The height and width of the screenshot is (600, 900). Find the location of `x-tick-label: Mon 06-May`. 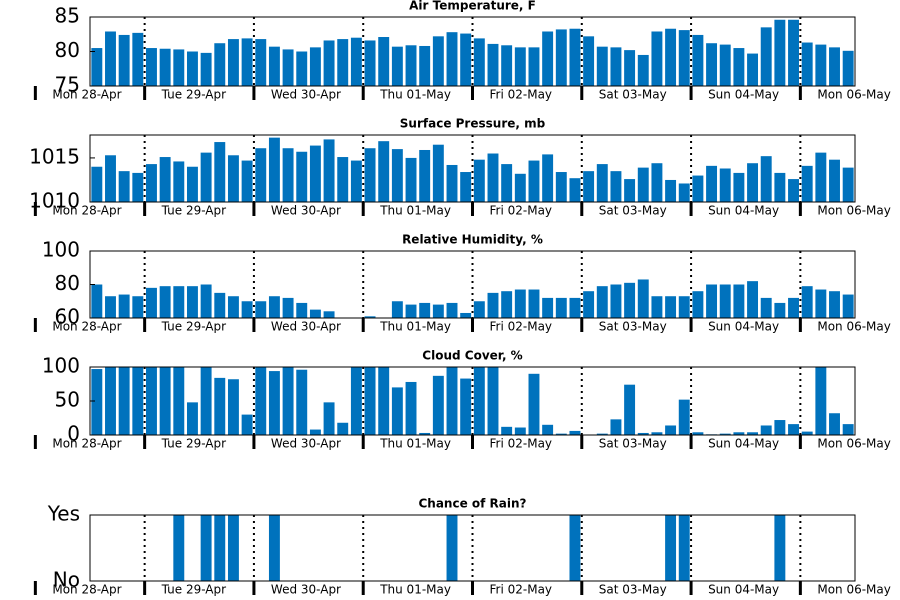

x-tick-label: Mon 06-May is located at coordinates (854, 444).